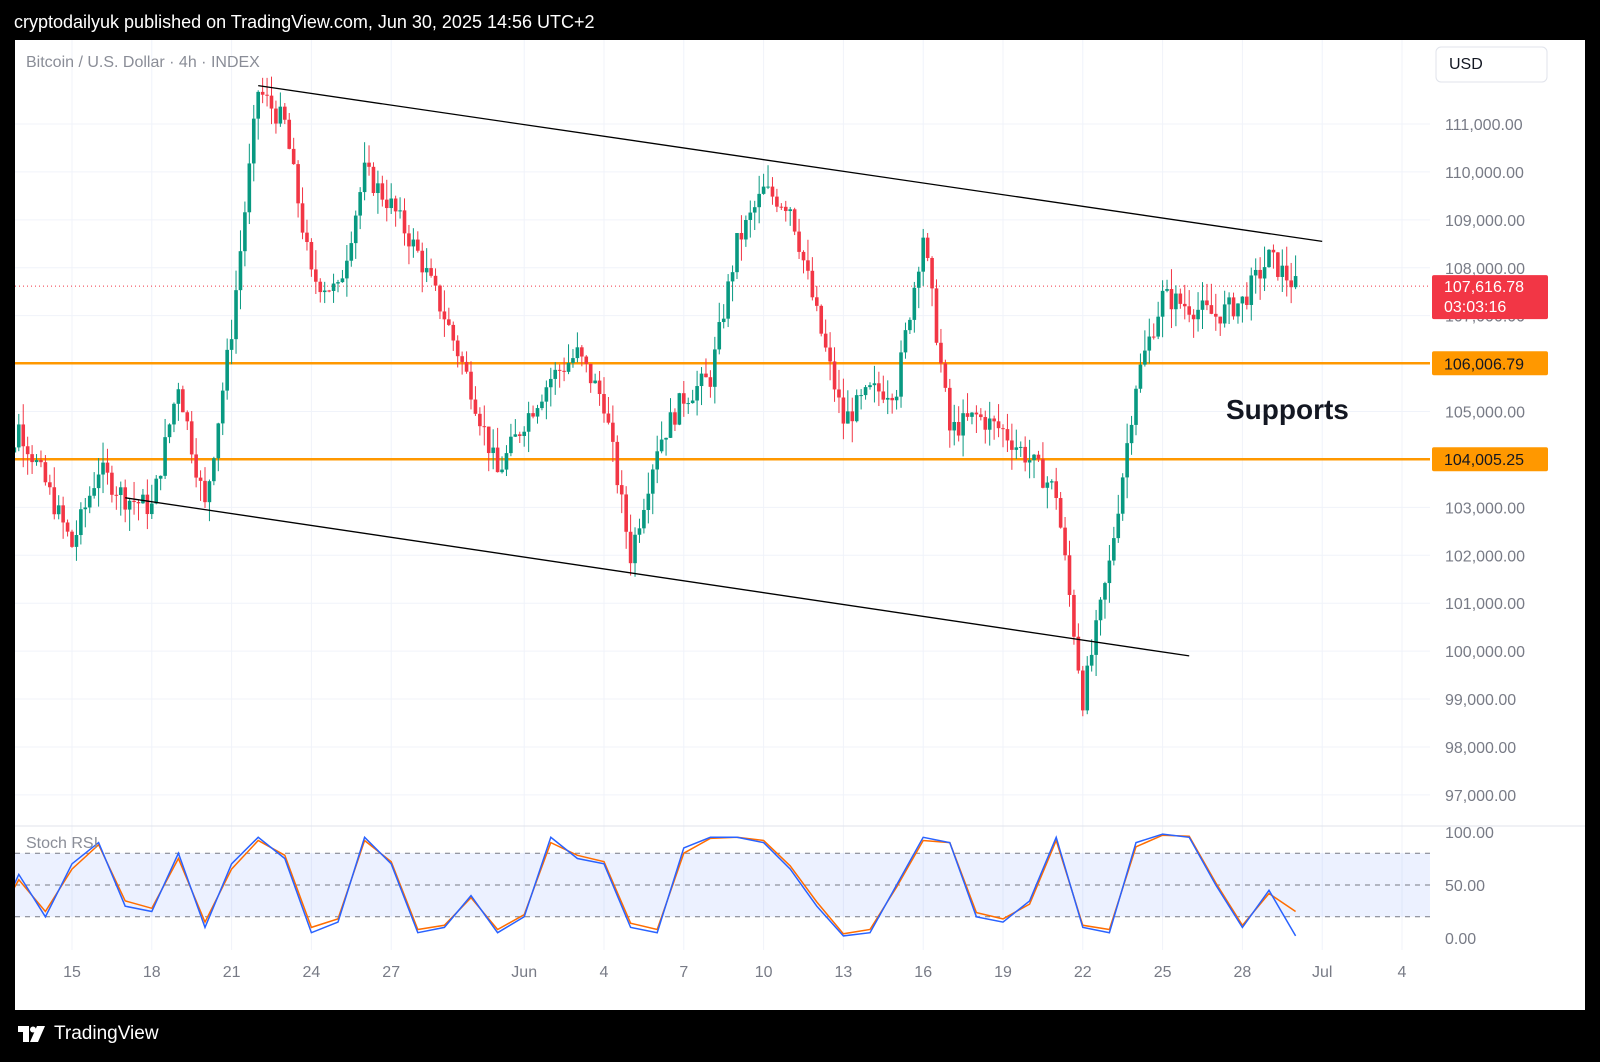 The image size is (1600, 1062). What do you see at coordinates (844, 972) in the screenshot?
I see `time-tick-label: 13` at bounding box center [844, 972].